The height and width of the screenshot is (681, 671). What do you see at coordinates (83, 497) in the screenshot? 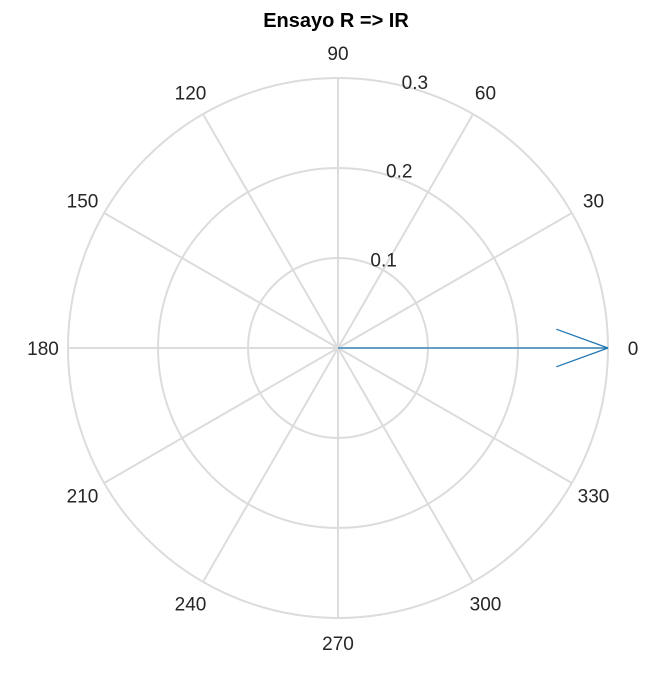
I see `theta-tick-label: 210` at bounding box center [83, 497].